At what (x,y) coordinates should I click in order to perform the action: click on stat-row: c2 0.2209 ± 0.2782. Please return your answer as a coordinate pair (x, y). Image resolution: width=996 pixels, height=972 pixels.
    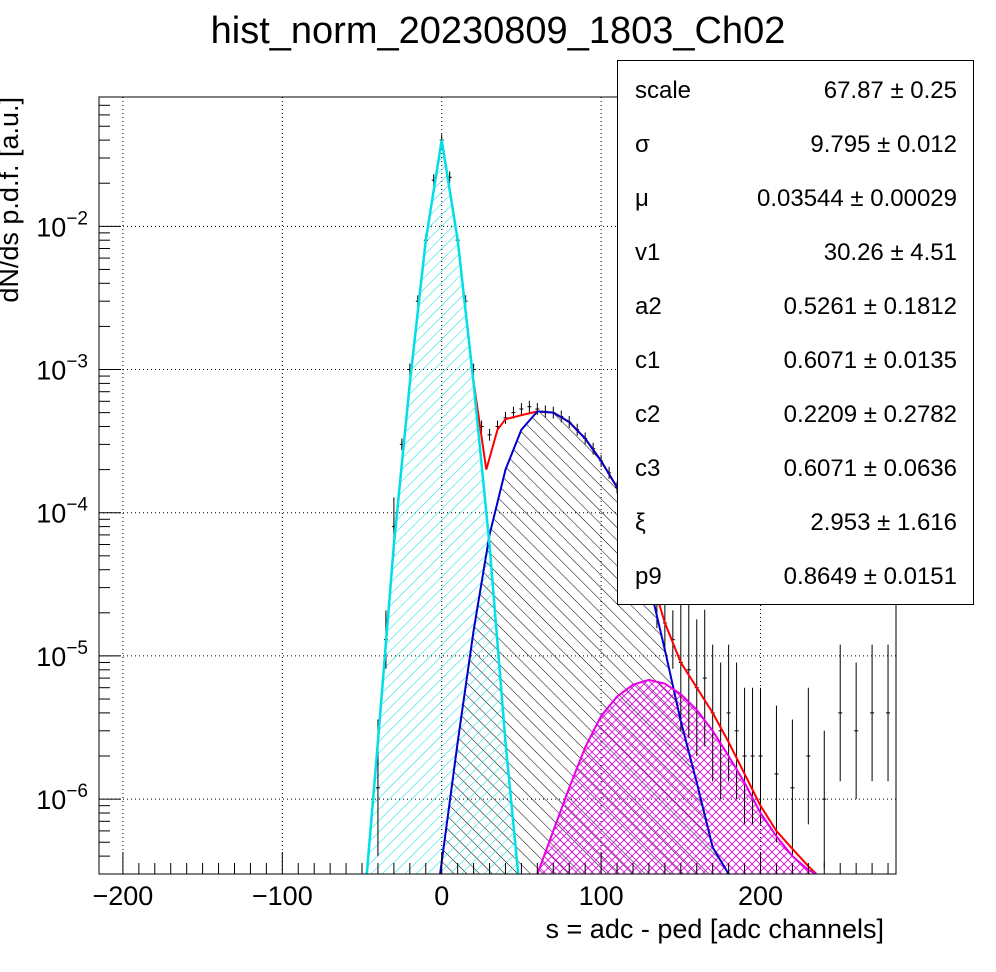
    Looking at the image, I should click on (795, 412).